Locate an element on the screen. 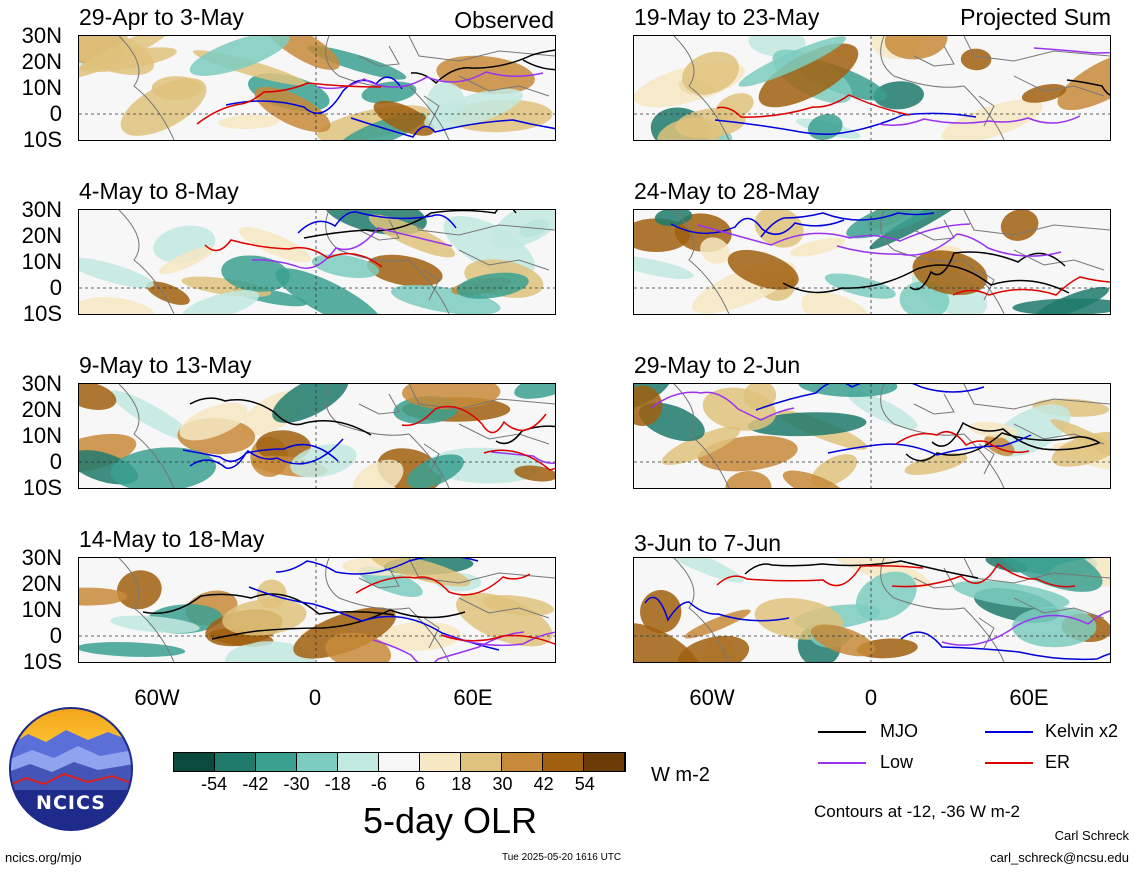 The image size is (1135, 872). timestamp: Tue 2025-05-20 1616 UTC is located at coordinates (562, 857).